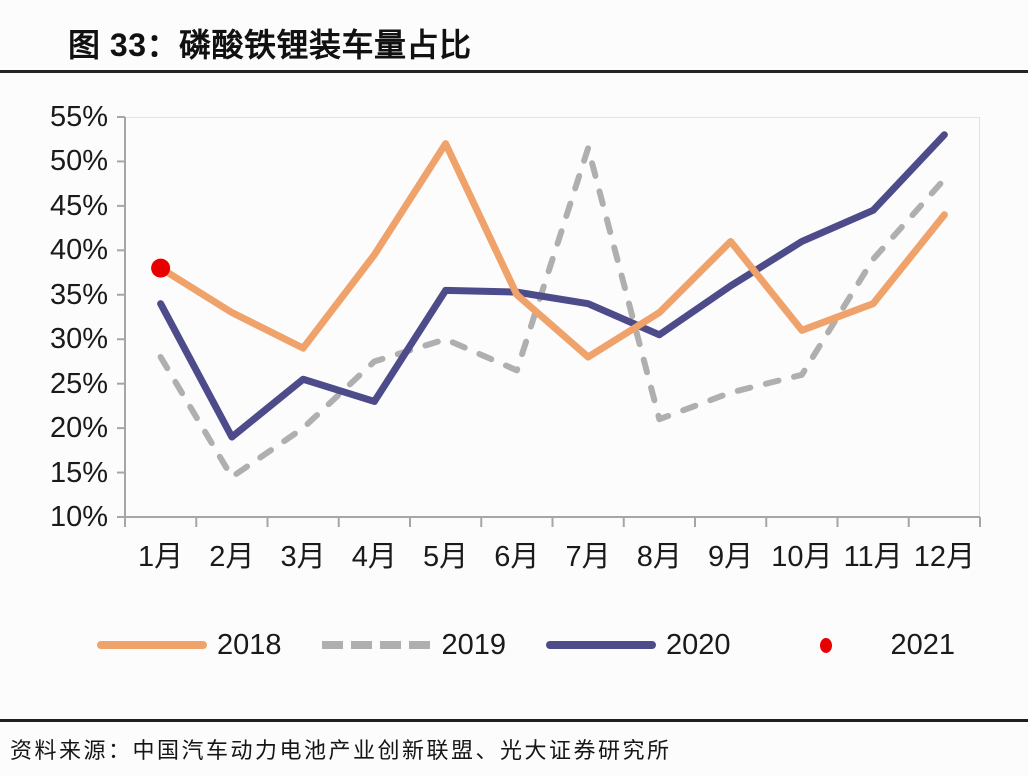 Image resolution: width=1028 pixels, height=776 pixels. I want to click on red-dot-marker-icon, so click(825, 645).